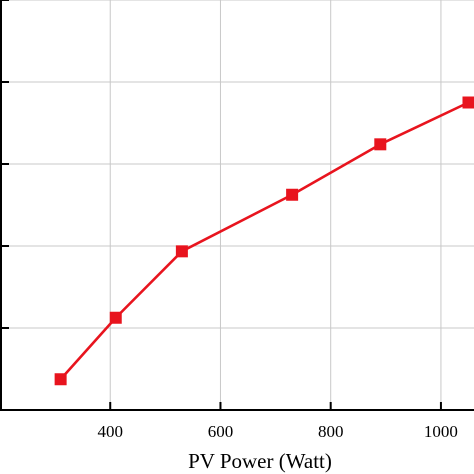 This screenshot has width=474, height=474. What do you see at coordinates (441, 431) in the screenshot?
I see `x-tick-label: 1000` at bounding box center [441, 431].